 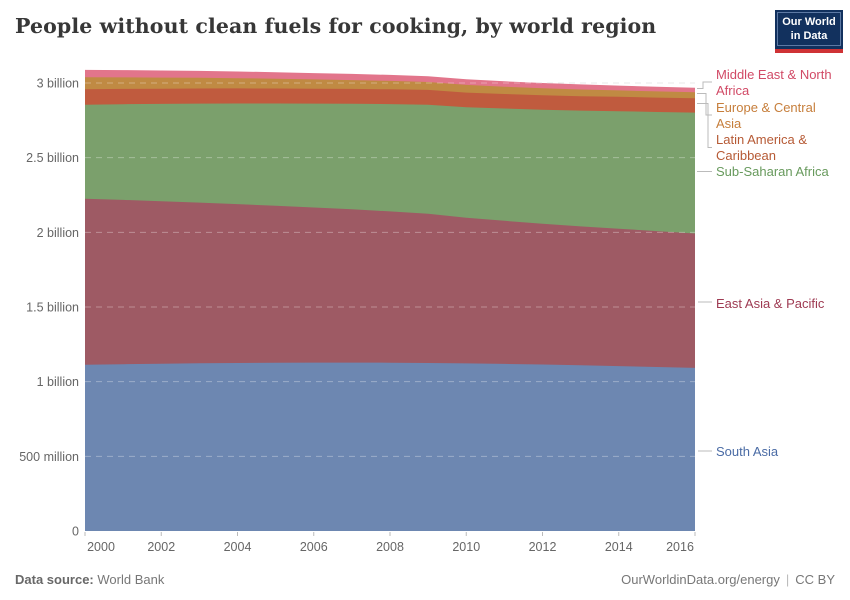 I want to click on x-axis-tick-label: 2014, so click(x=619, y=547).